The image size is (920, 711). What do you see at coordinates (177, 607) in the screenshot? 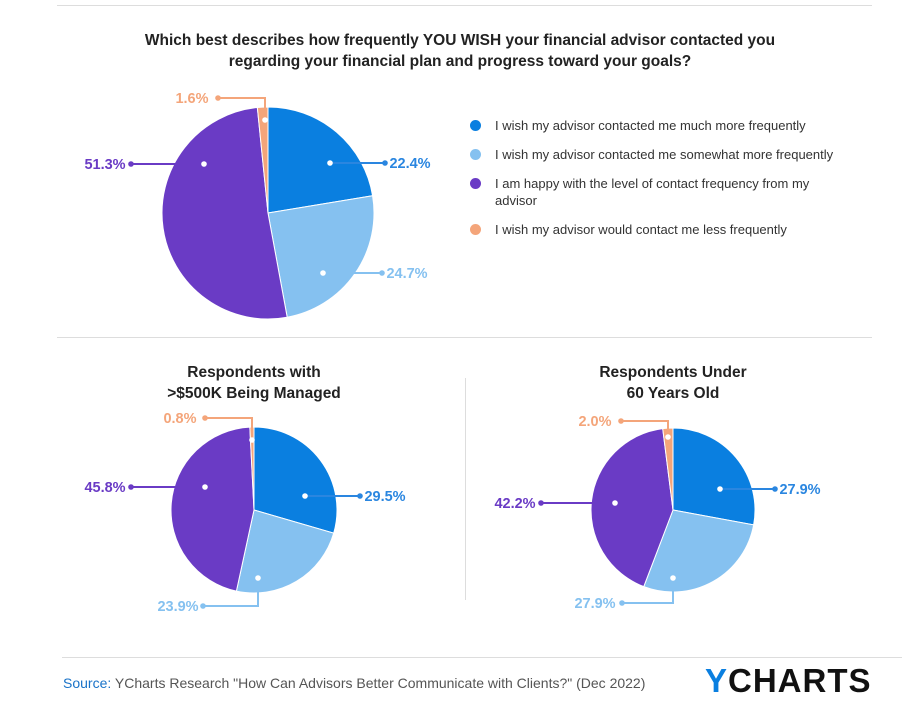
I see `pie-1-label-somewhat-more: 23.9%` at bounding box center [177, 607].